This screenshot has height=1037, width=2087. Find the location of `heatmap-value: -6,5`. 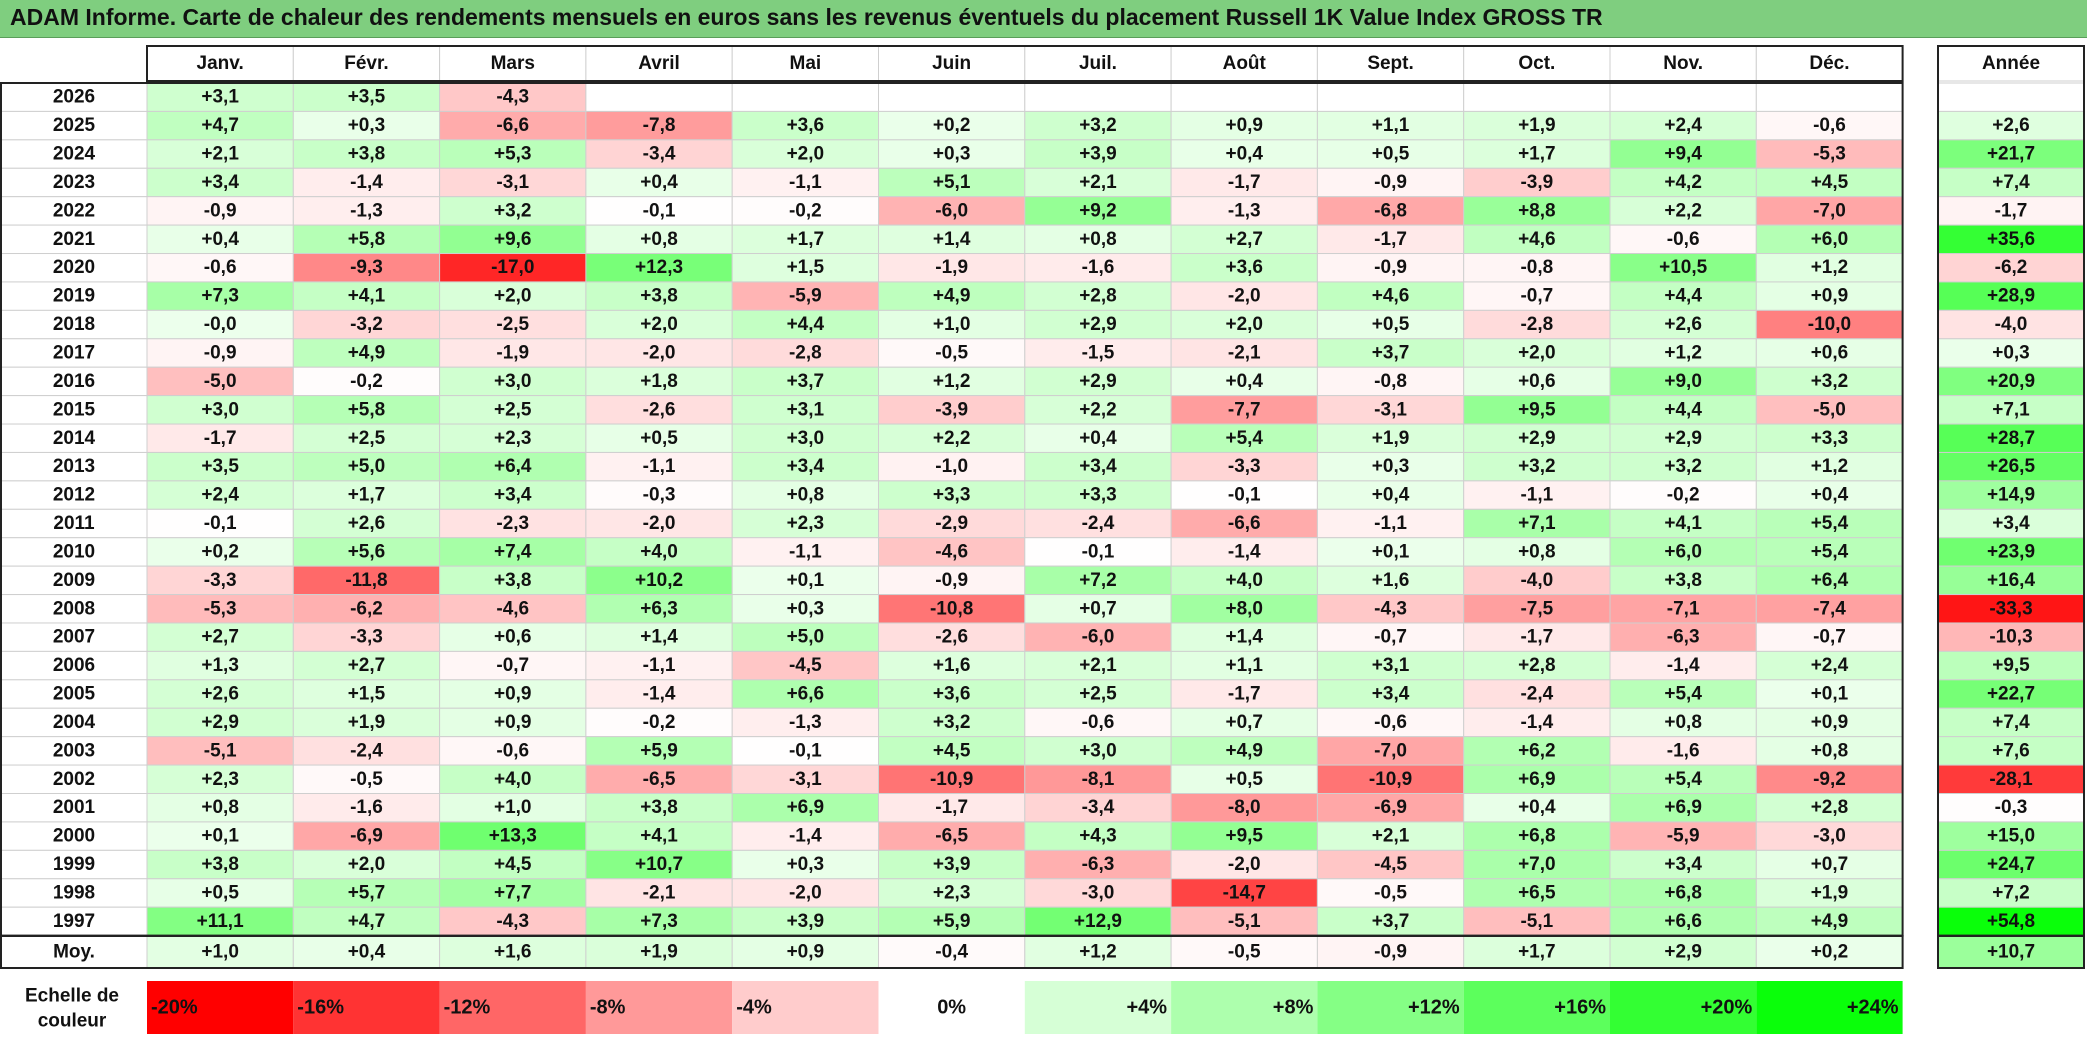

heatmap-value: -6,5 is located at coordinates (951, 836).